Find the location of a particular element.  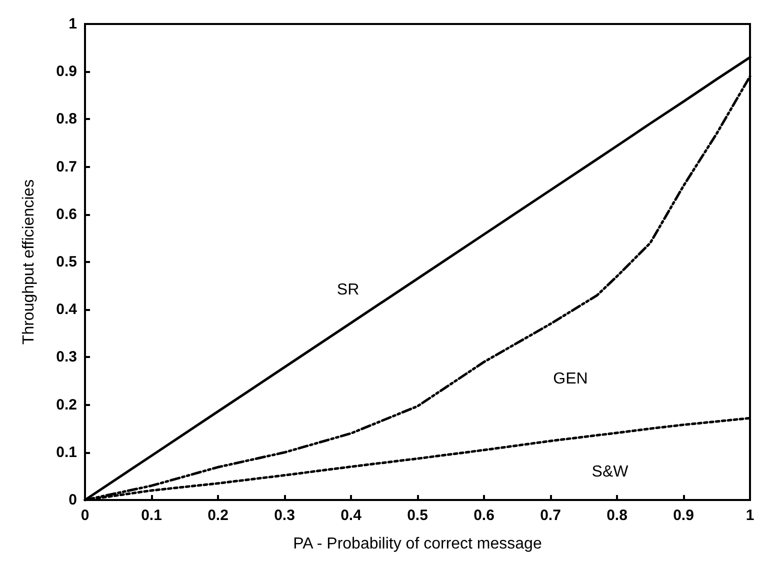

x-tick-label: 0.3 is located at coordinates (284, 515).